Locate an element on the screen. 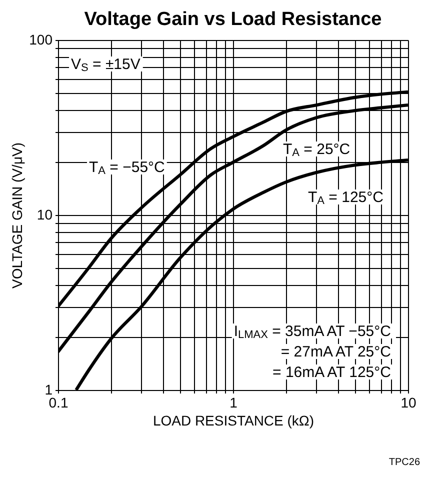  text: TPC26 is located at coordinates (404, 462).